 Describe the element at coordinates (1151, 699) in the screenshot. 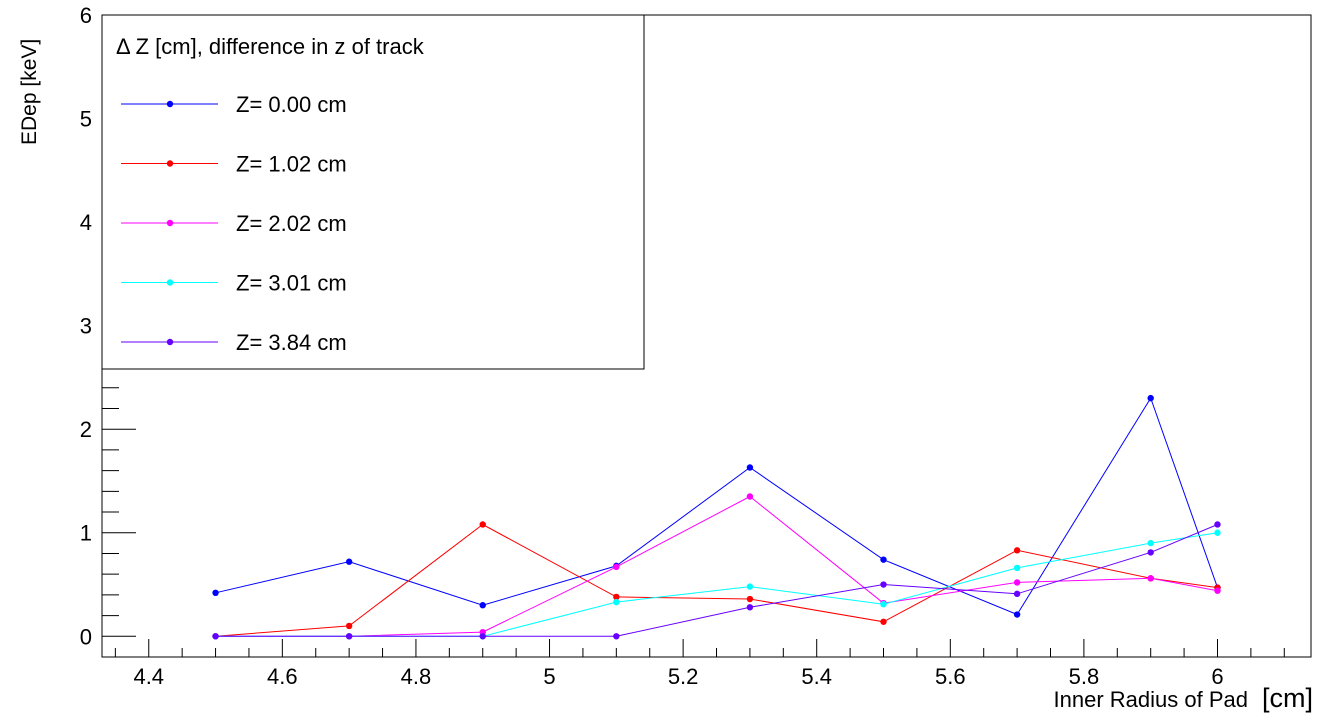

I see `x-axis-title: Inner Radius of Pad` at that location.